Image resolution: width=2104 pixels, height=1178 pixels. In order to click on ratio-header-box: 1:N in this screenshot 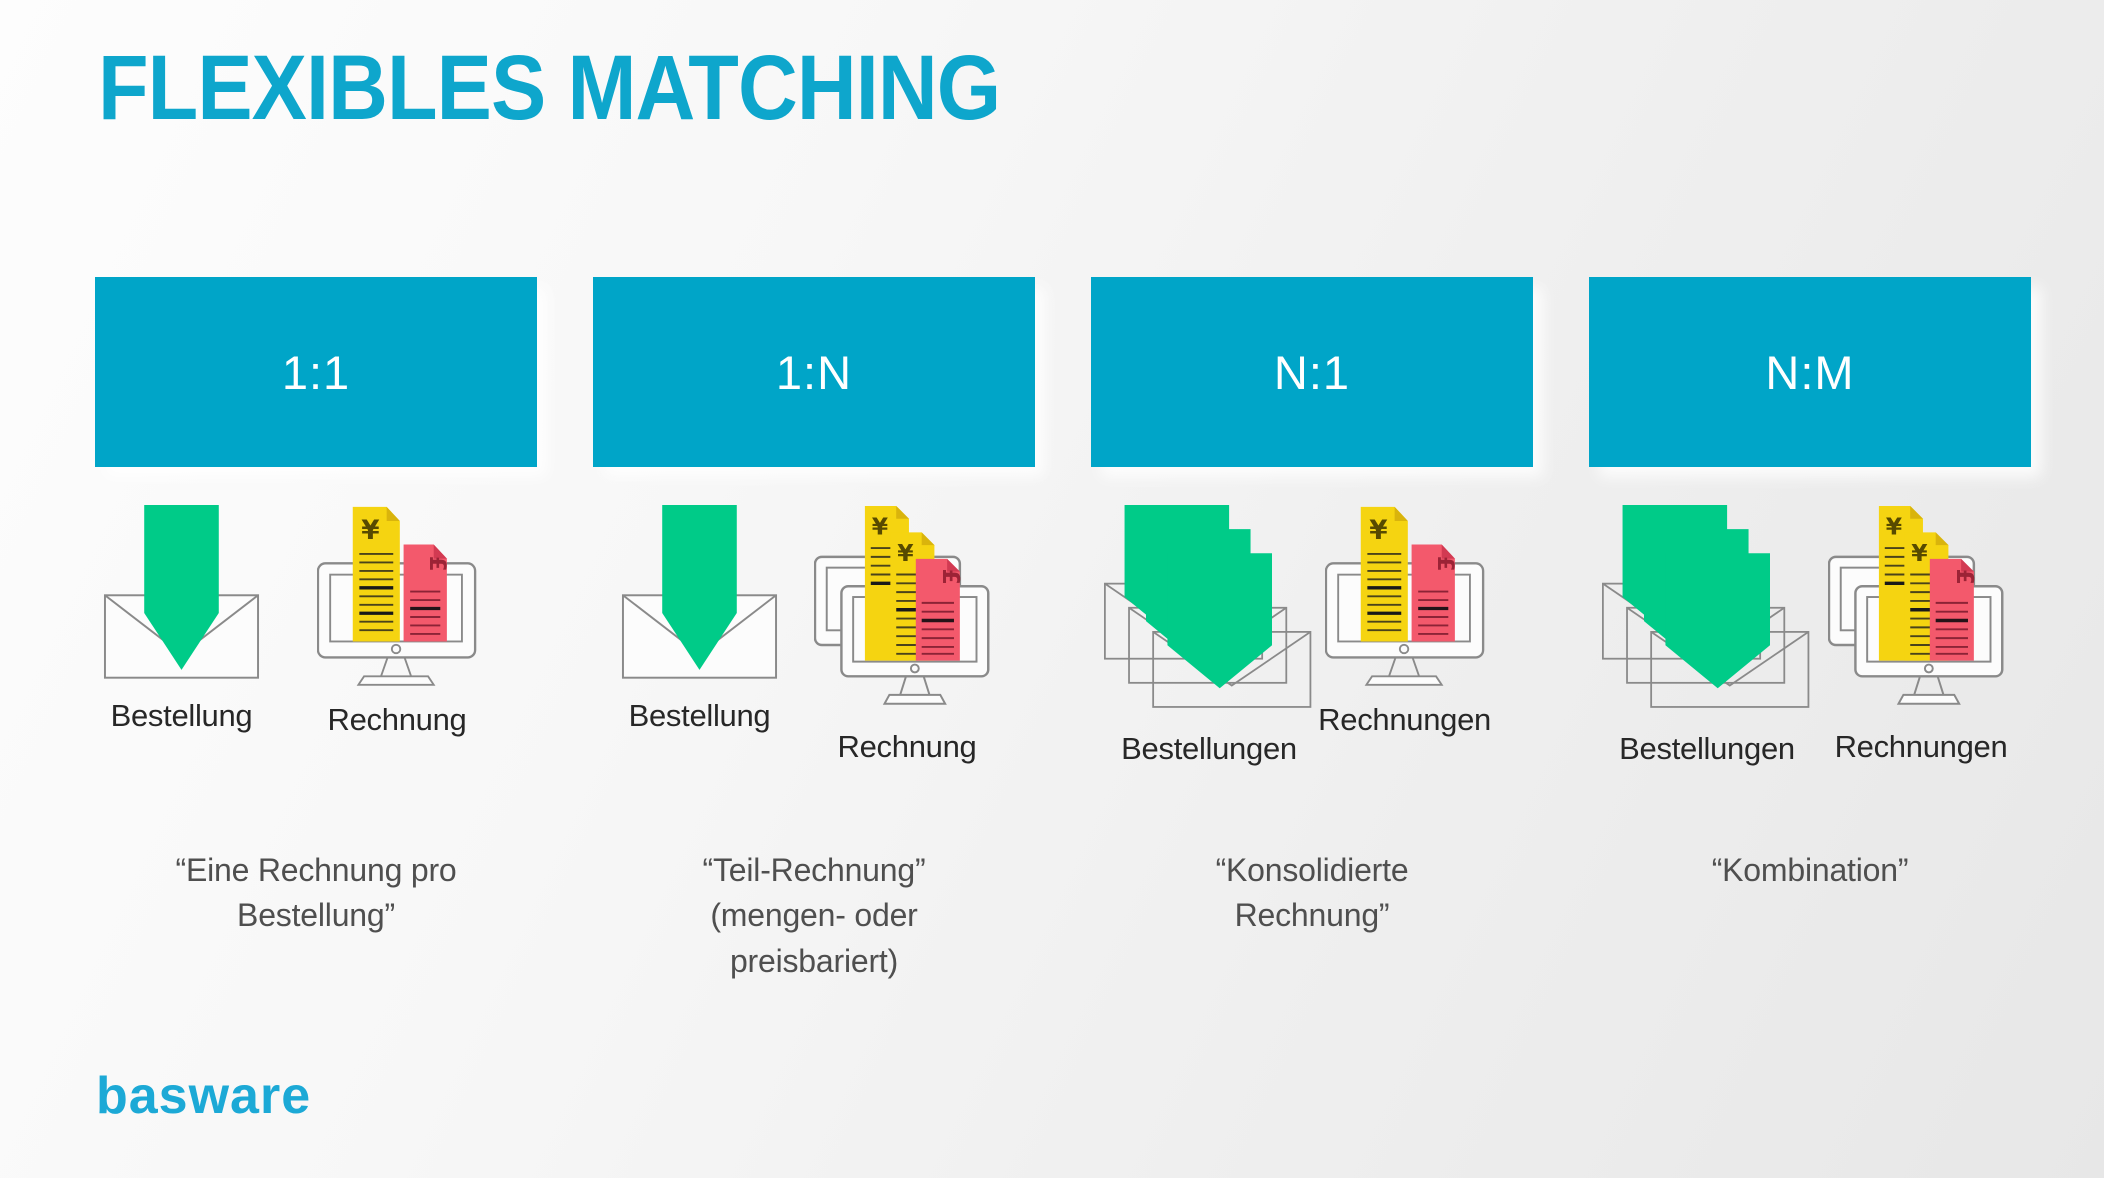, I will do `click(814, 372)`.